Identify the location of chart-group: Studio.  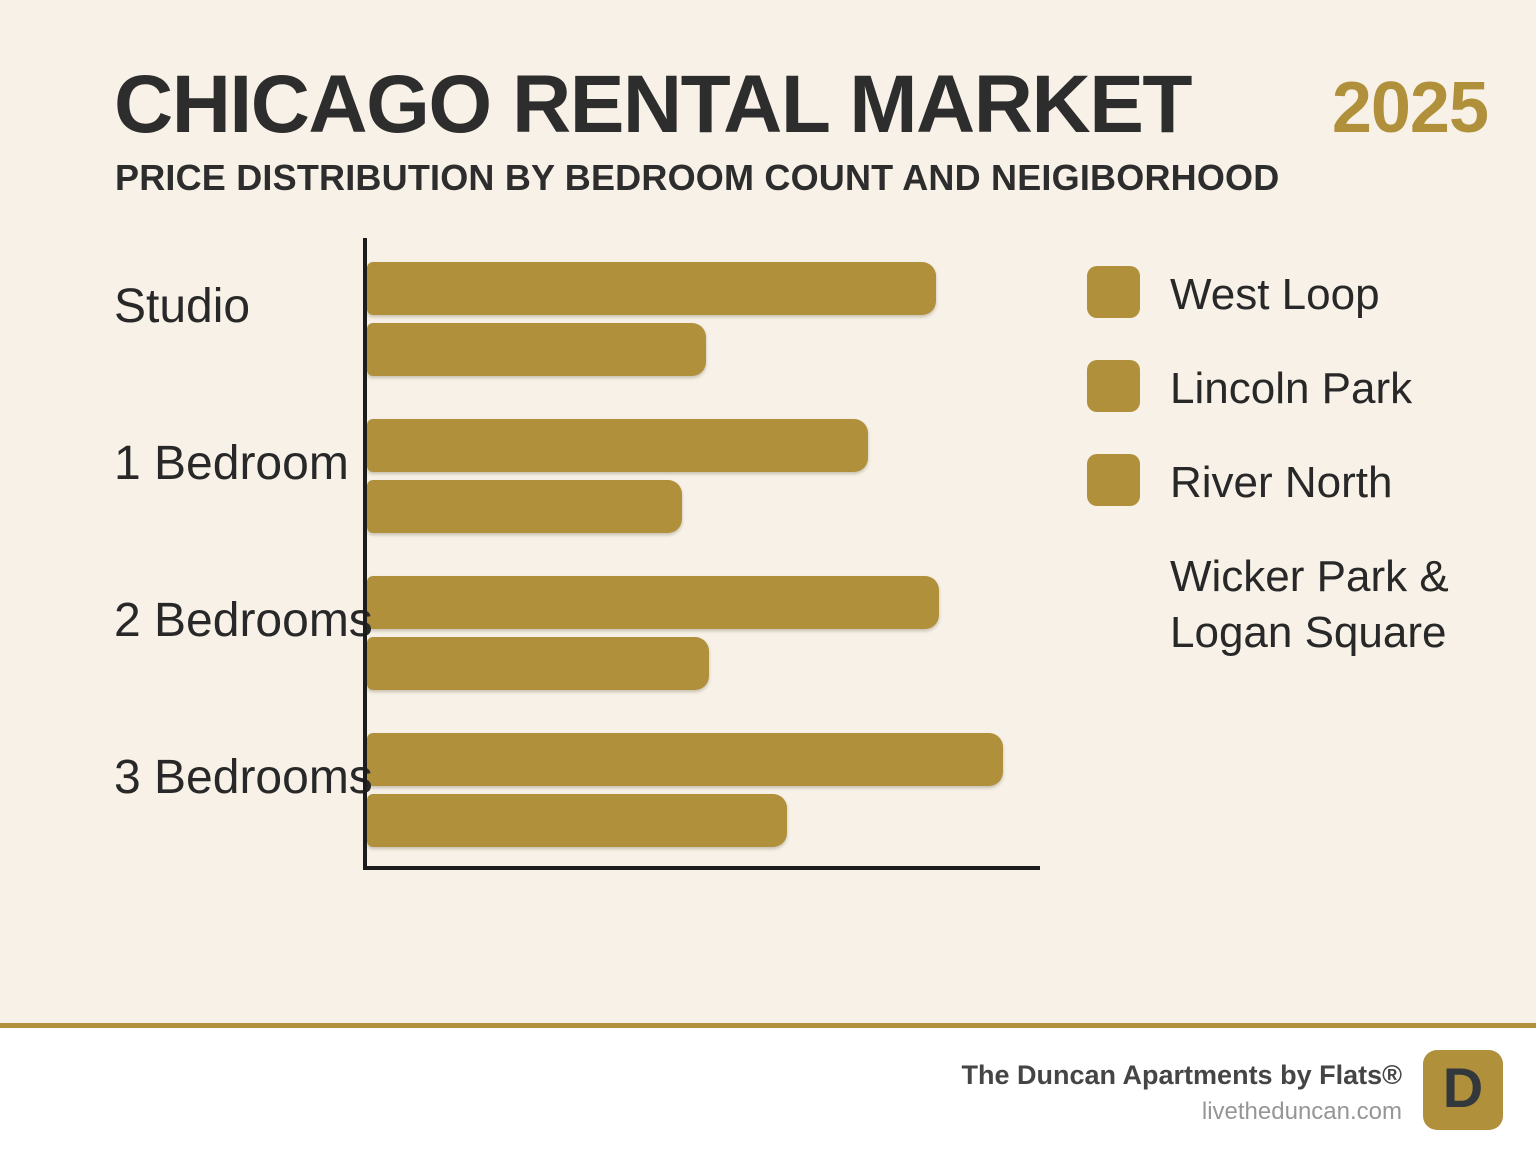
(530, 319).